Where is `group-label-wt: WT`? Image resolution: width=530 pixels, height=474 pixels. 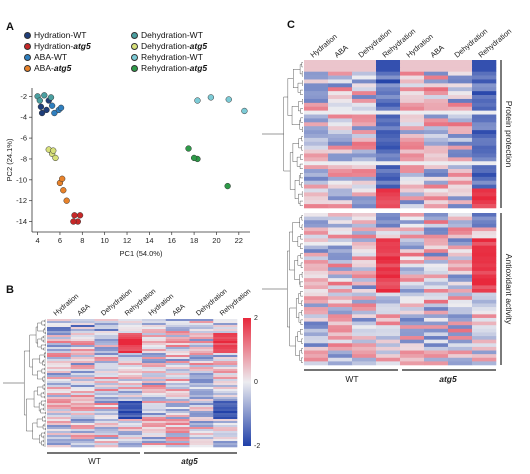
group-label-wt: WT is located at coordinates (94, 461).